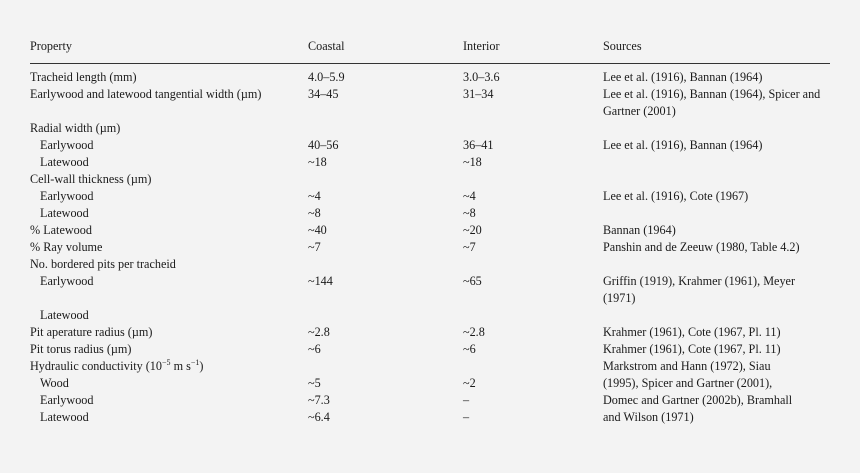 Image resolution: width=860 pixels, height=473 pixels. I want to click on cell-coastal: ~5, so click(314, 383).